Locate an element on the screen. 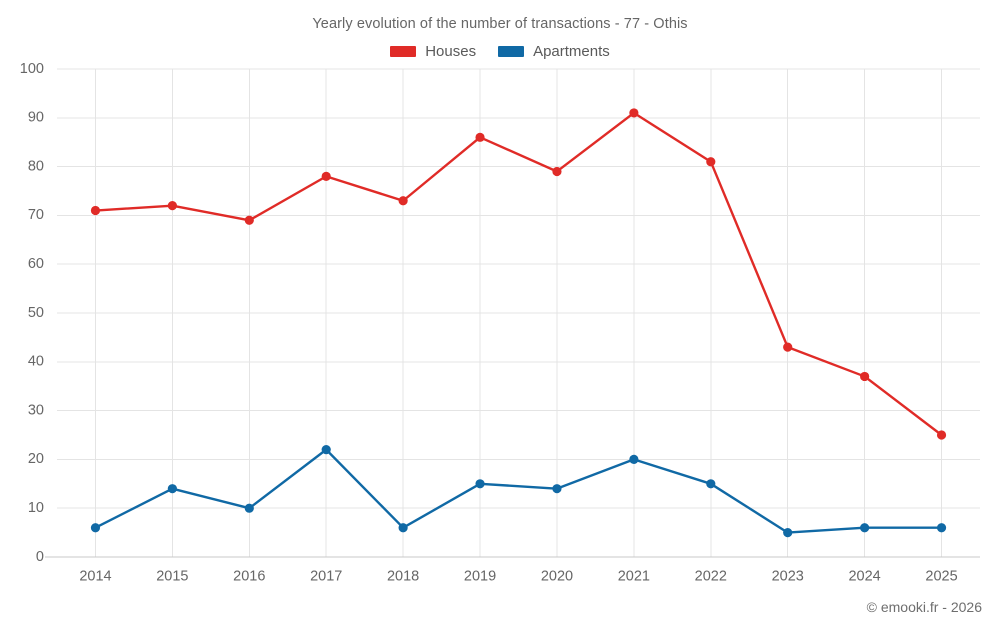  x-tick-label: 2019 is located at coordinates (480, 577).